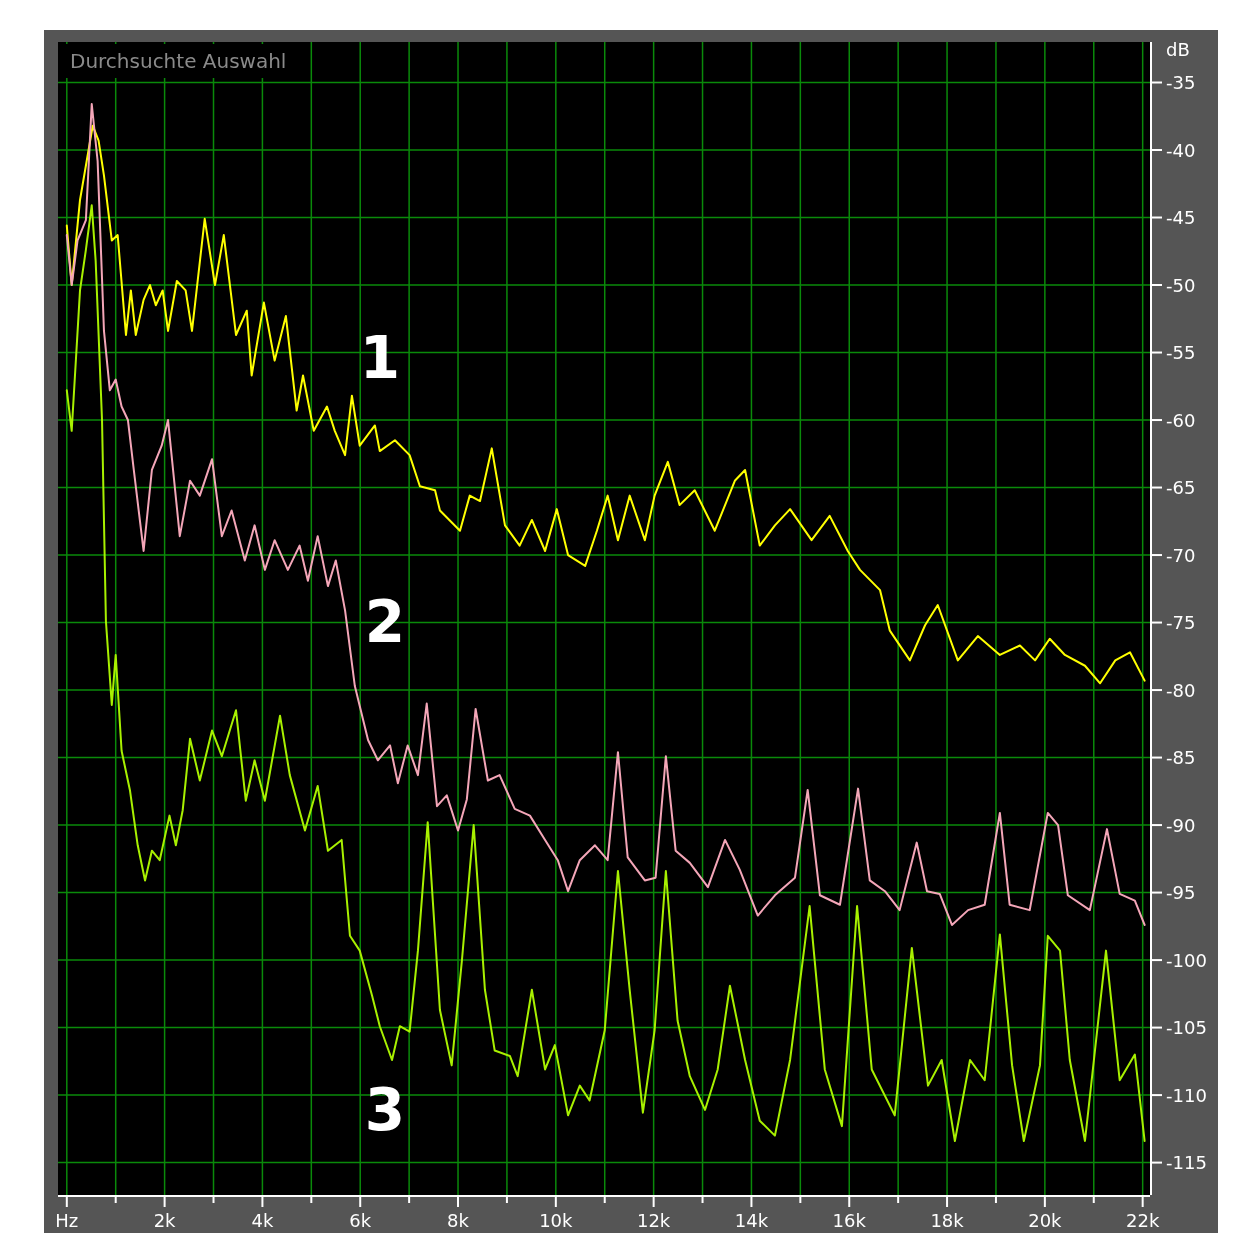  Describe the element at coordinates (165, 1220) in the screenshot. I see `x-tick-label: 2k` at that location.